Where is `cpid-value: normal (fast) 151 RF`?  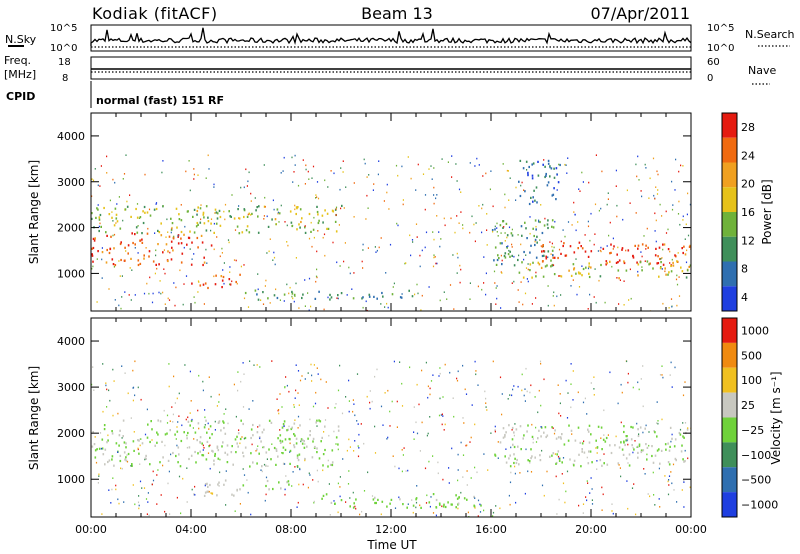
cpid-value: normal (fast) 151 RF is located at coordinates (160, 100).